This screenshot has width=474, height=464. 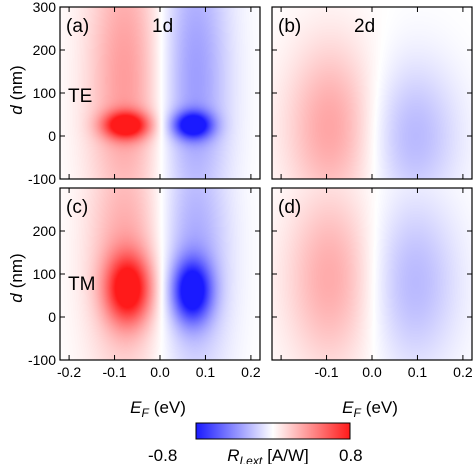 What do you see at coordinates (81, 284) in the screenshot?
I see `polarization-label: TM` at bounding box center [81, 284].